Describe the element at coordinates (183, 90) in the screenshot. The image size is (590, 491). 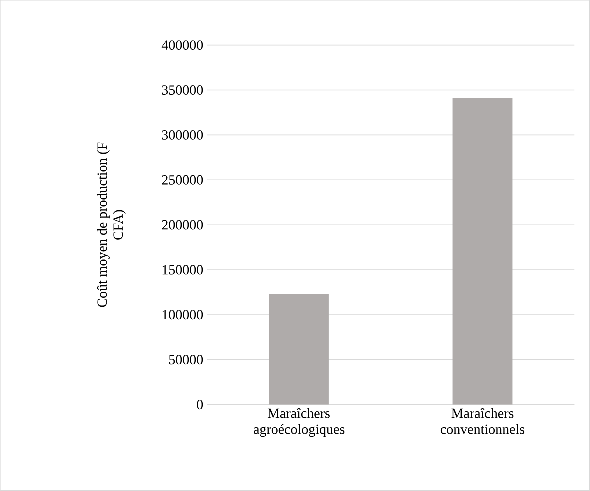
I see `y-tick-label: 350000` at that location.